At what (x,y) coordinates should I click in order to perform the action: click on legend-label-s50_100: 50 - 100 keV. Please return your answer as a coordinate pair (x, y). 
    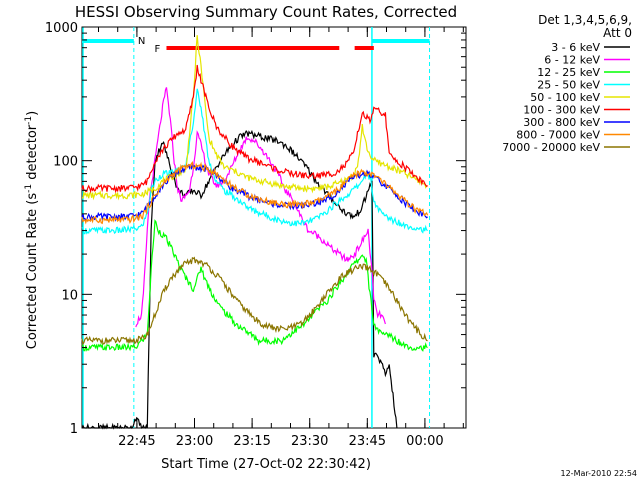
    Looking at the image, I should click on (565, 97).